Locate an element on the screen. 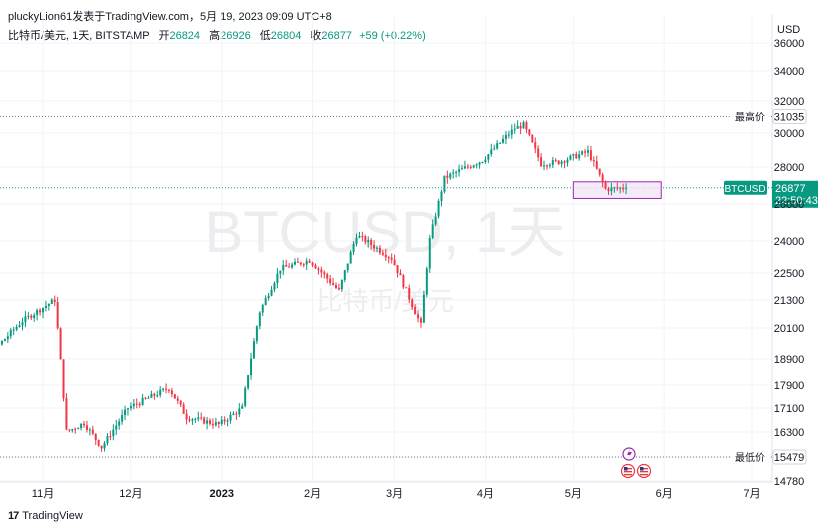 The image size is (828, 530). brand: 17 TradingView is located at coordinates (45, 516).